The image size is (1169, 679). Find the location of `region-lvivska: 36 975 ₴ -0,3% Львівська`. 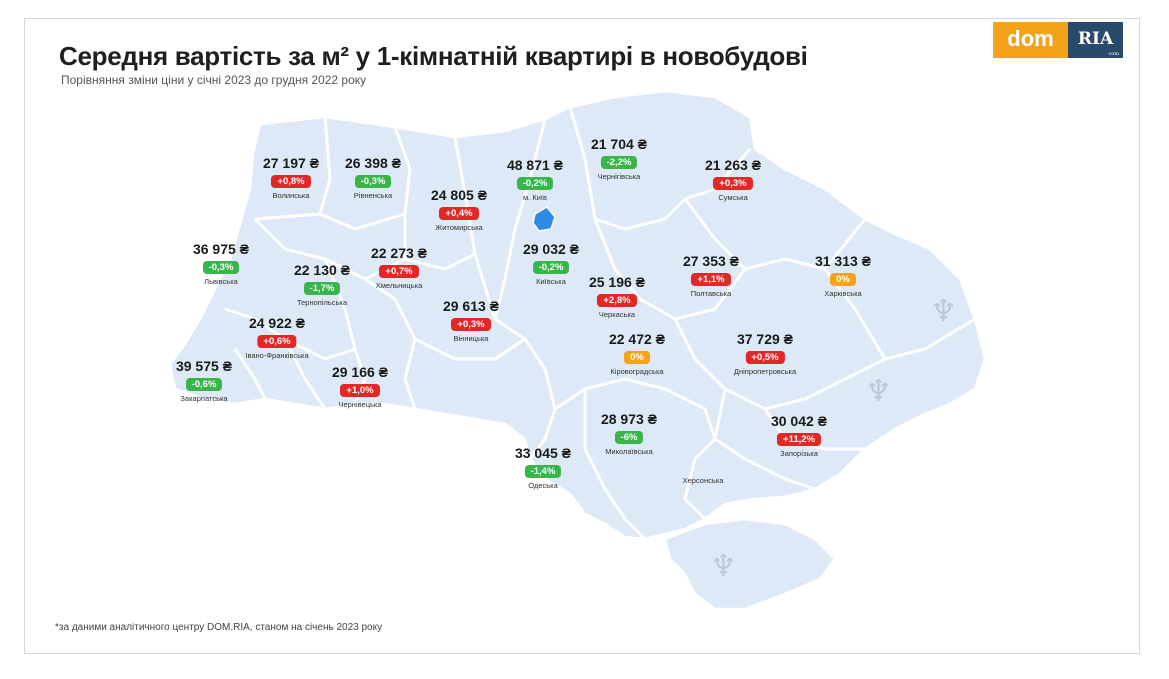

region-lvivska: 36 975 ₴ -0,3% Львівська is located at coordinates (221, 263).